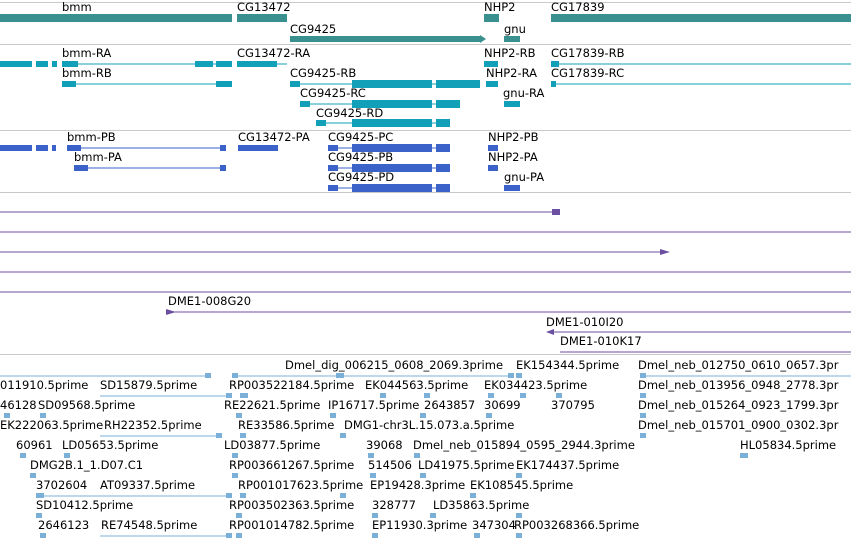 The height and width of the screenshot is (541, 851). I want to click on transcript-label-CG13472-RA: CG13472-RA, so click(274, 53).